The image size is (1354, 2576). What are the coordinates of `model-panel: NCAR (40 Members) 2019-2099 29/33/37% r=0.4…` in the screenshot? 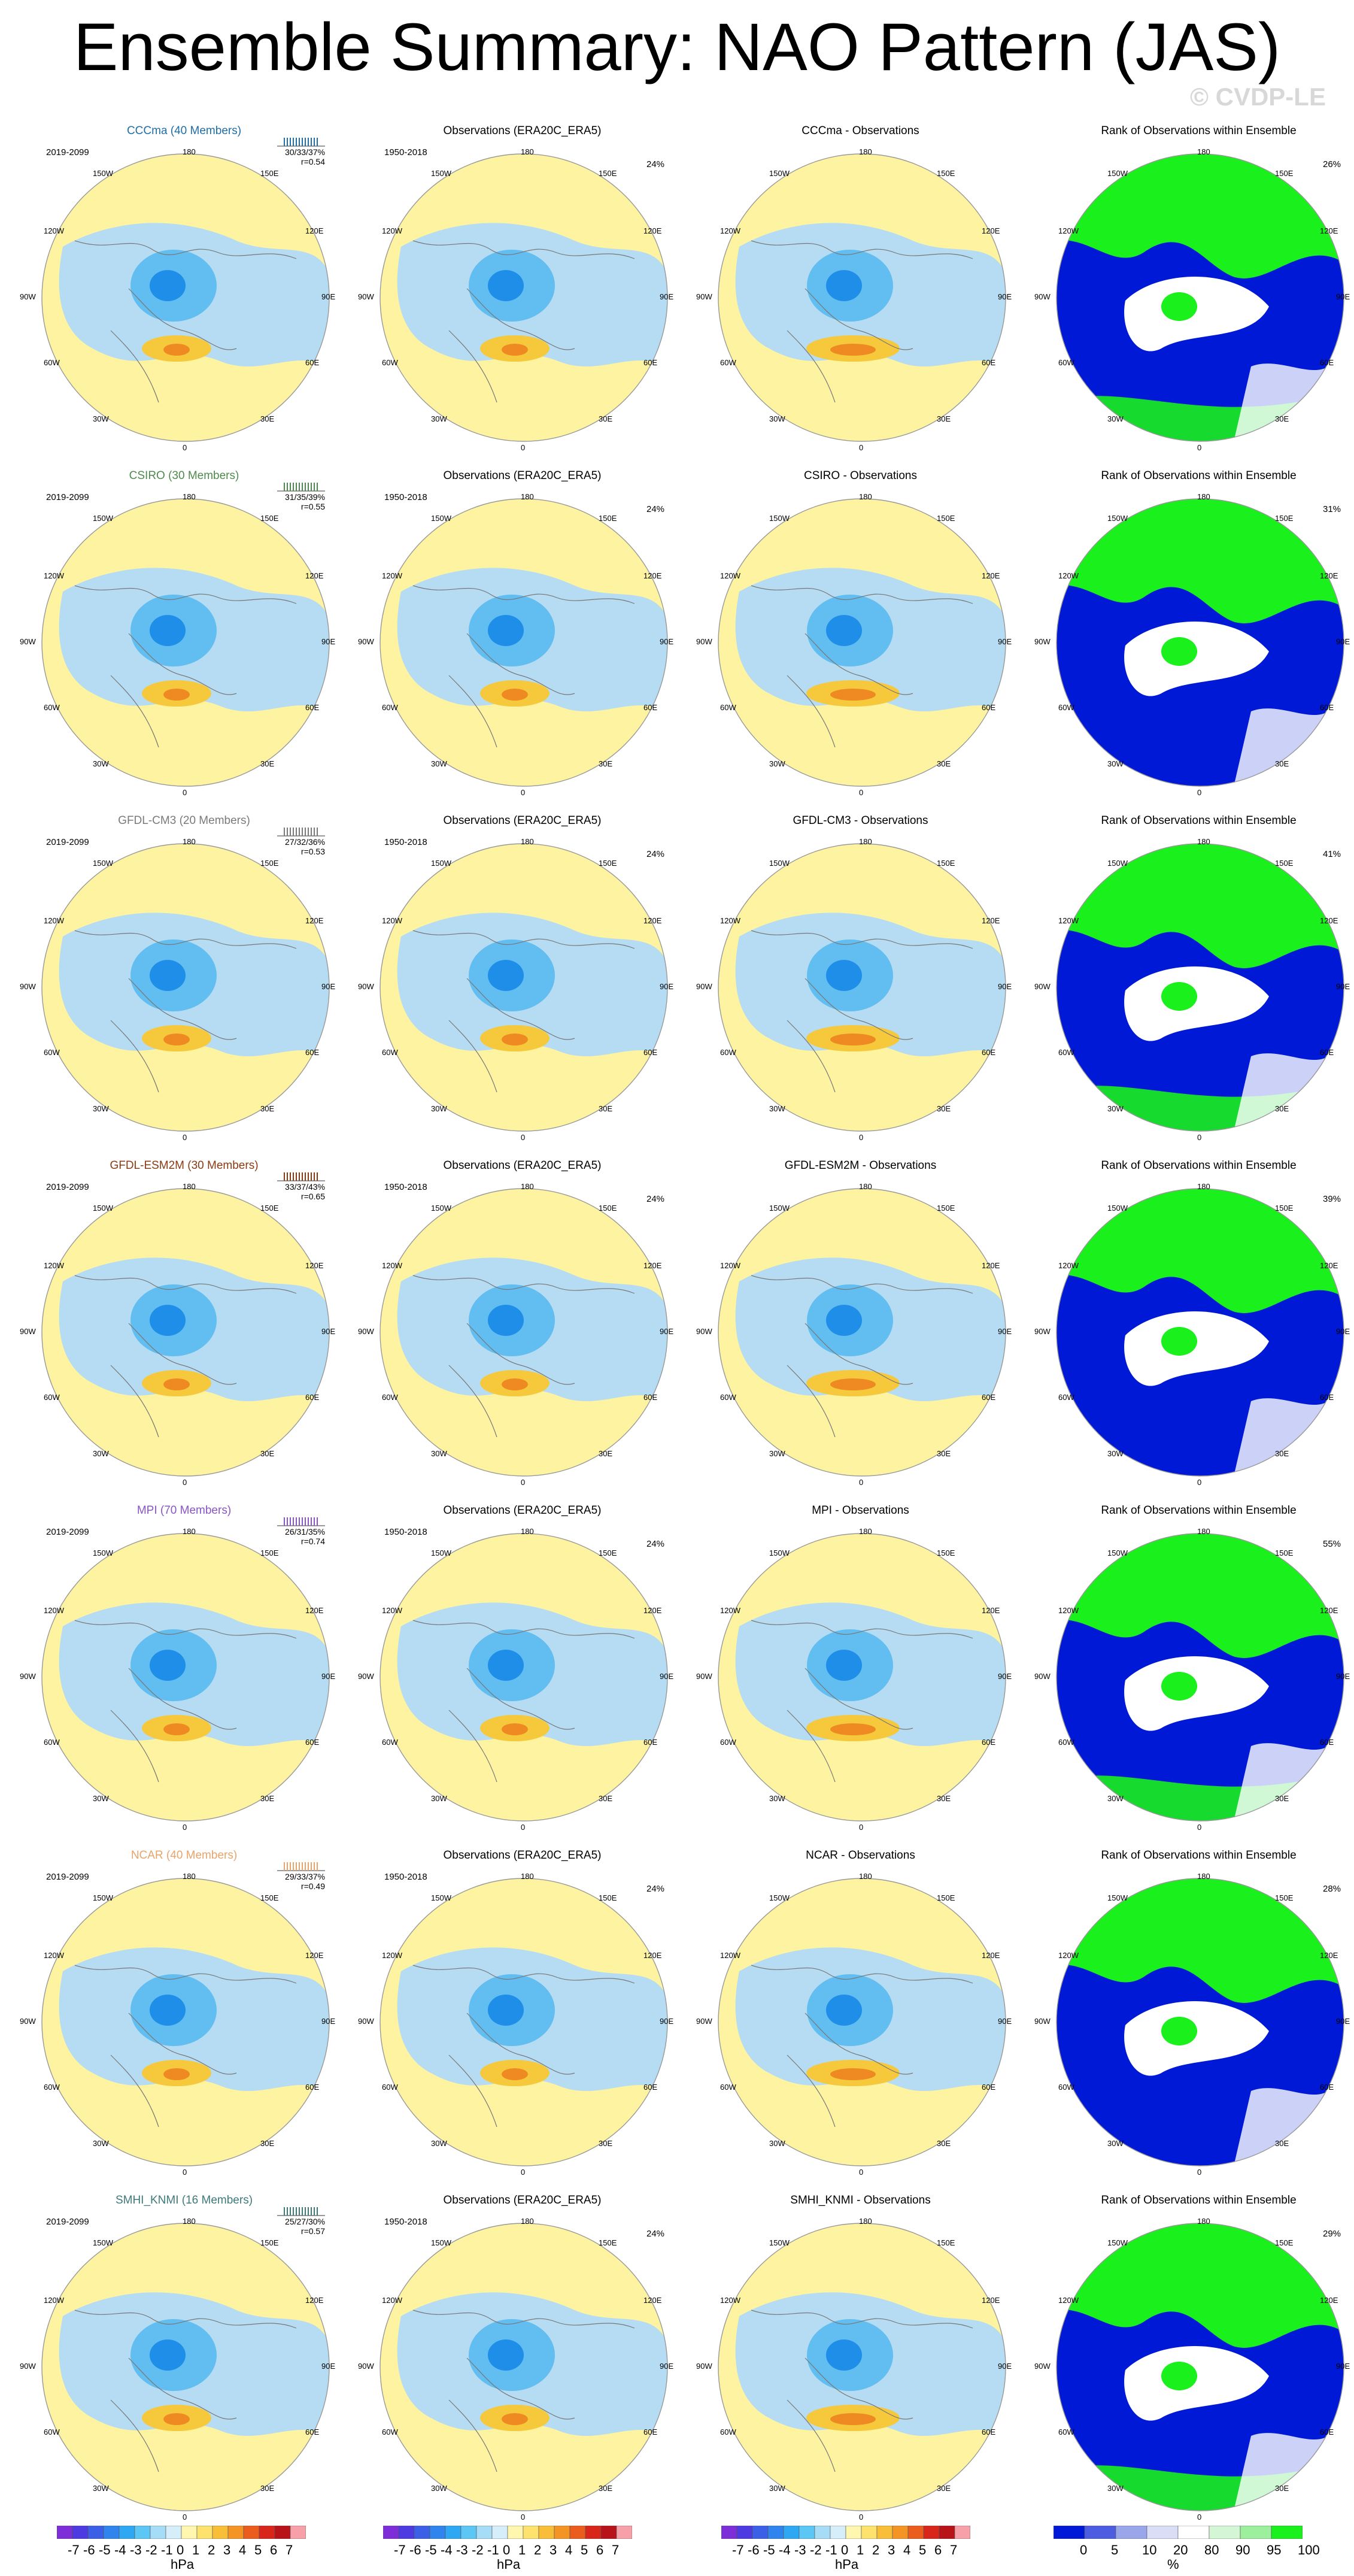 It's located at (184, 2016).